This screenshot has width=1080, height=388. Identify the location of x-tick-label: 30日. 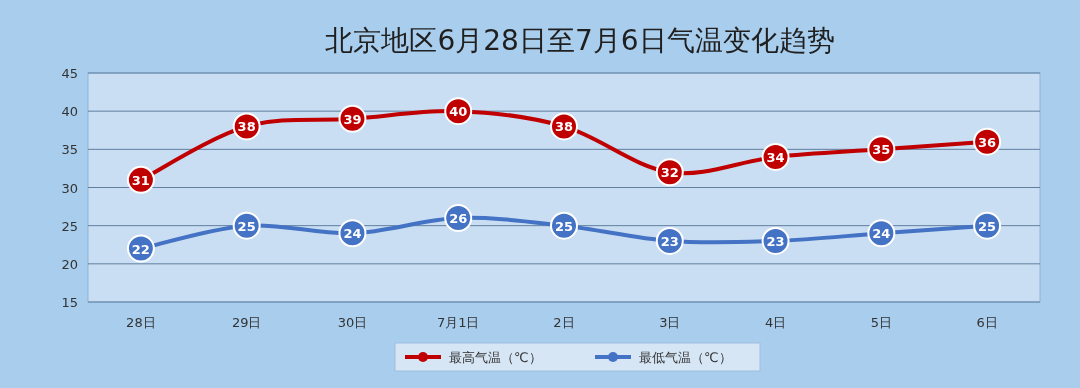
(352, 322).